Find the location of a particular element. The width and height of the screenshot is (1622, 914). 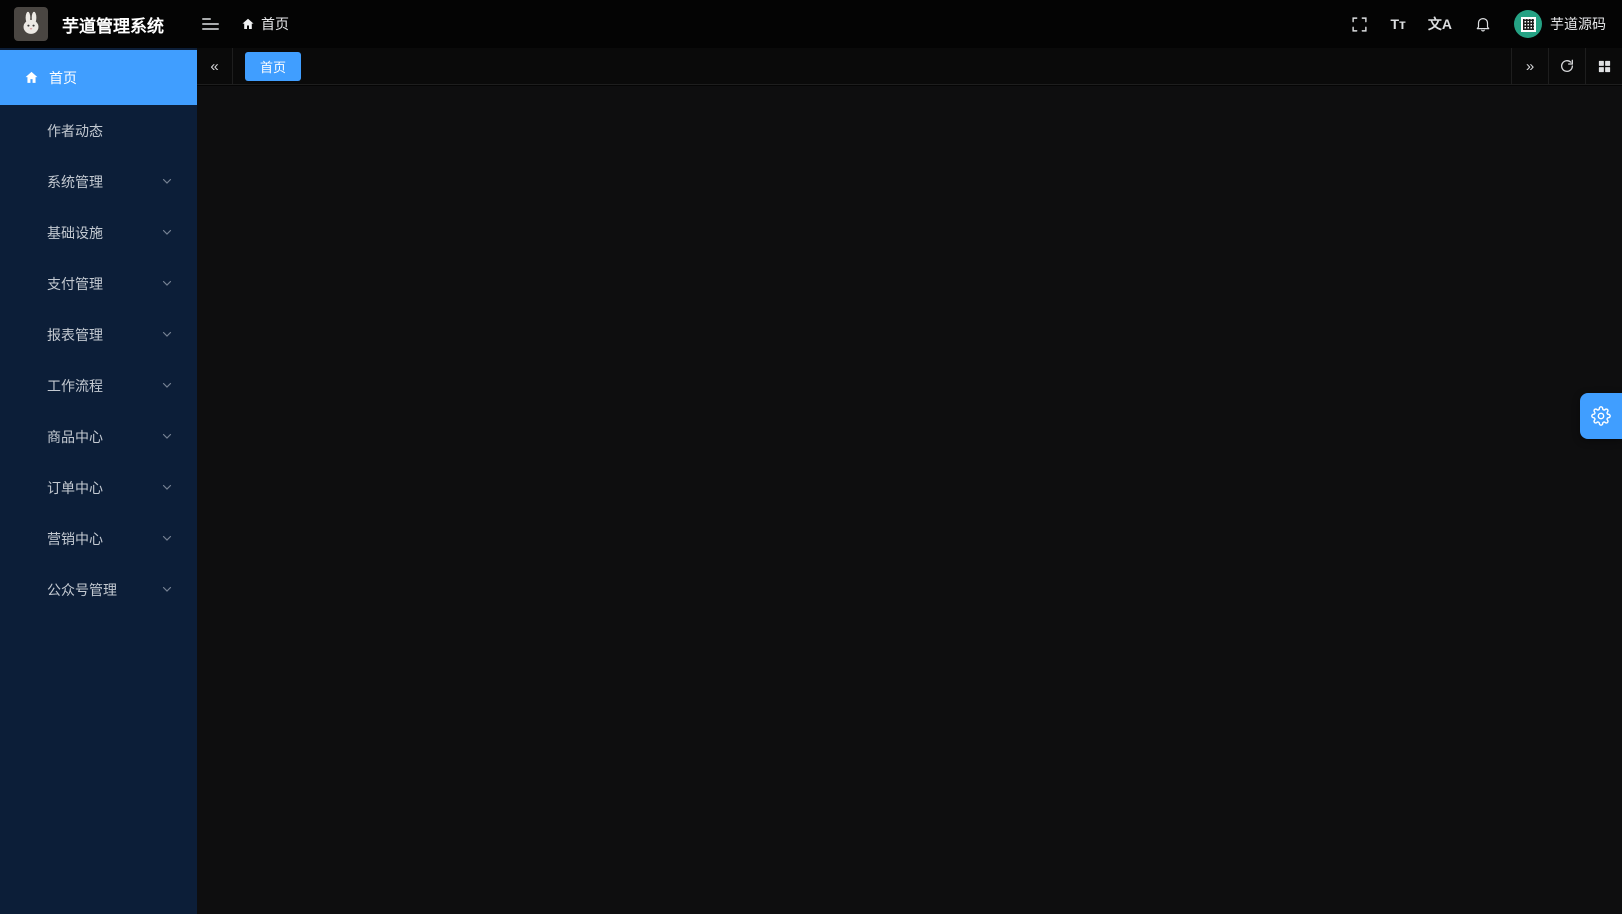

gear-icon is located at coordinates (1601, 416).